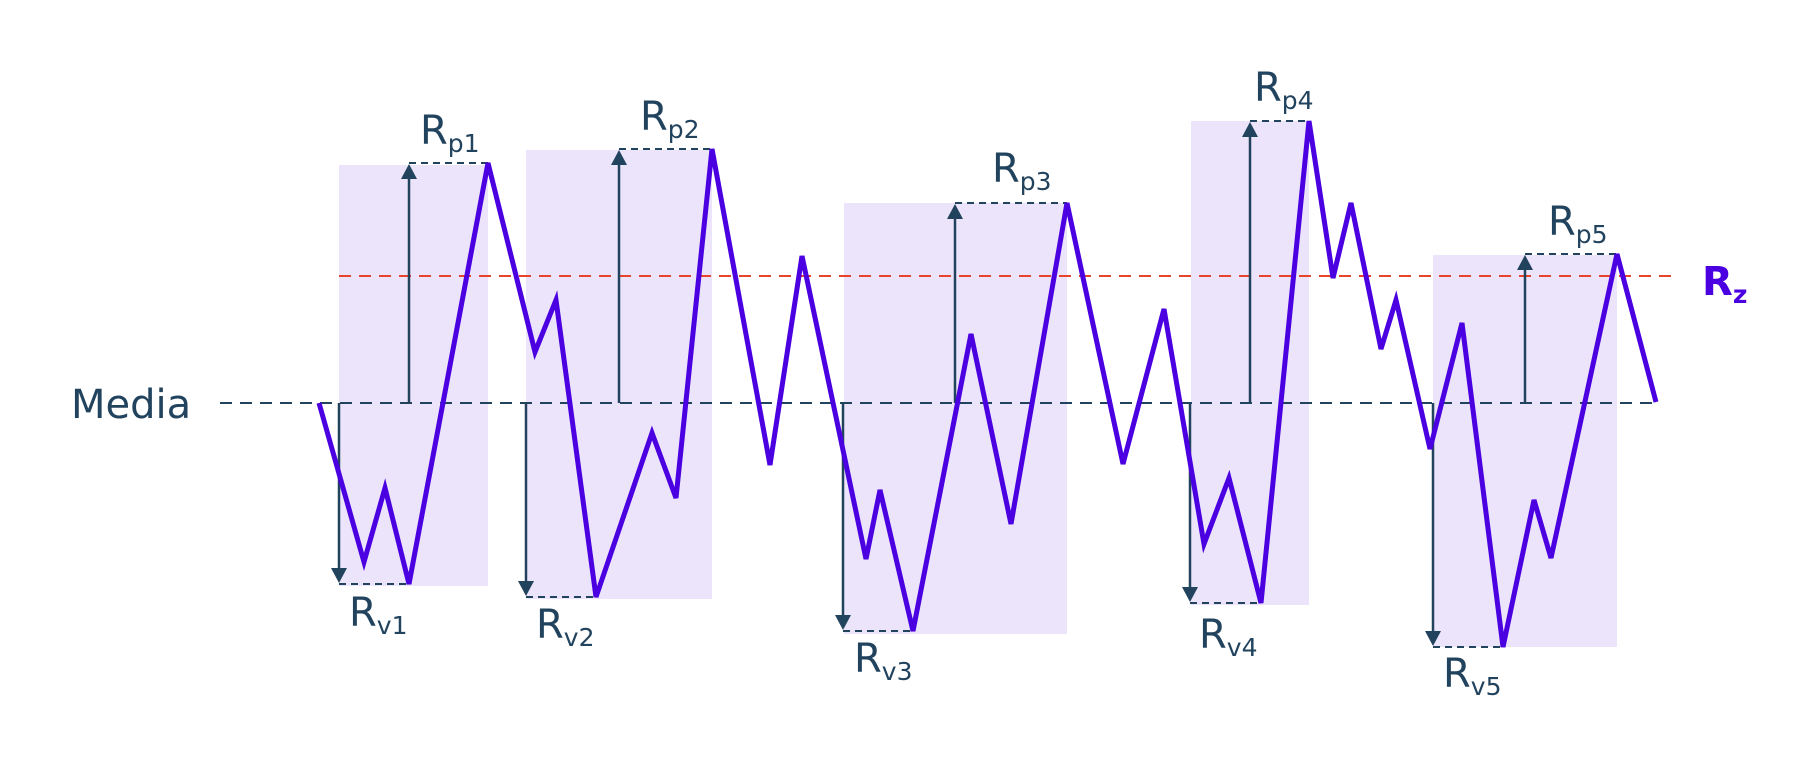 This screenshot has width=1800, height=764. I want to click on valley-label-3: Rv3, so click(883, 661).